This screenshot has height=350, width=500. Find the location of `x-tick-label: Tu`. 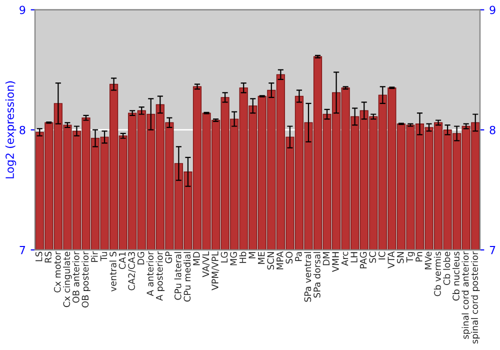

x-tick-label: Tu is located at coordinates (104, 257).